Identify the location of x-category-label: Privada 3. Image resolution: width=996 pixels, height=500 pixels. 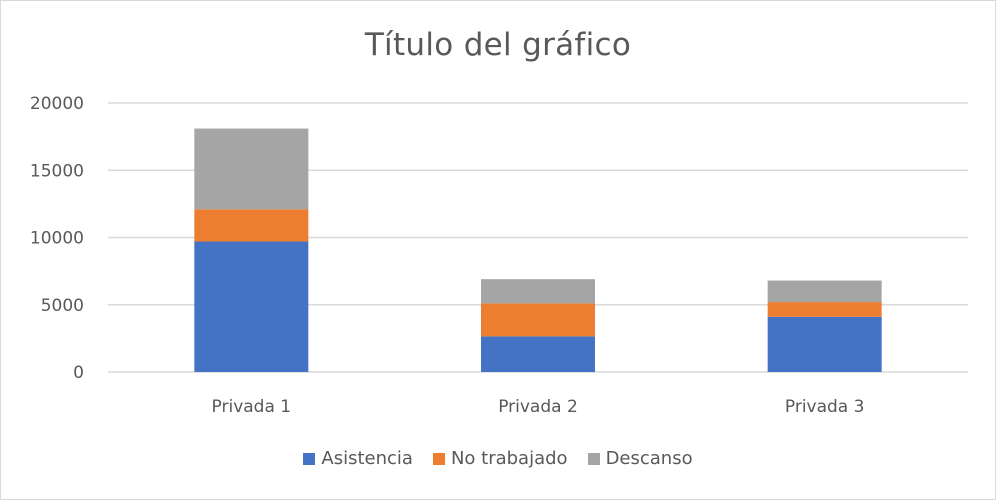
(825, 407).